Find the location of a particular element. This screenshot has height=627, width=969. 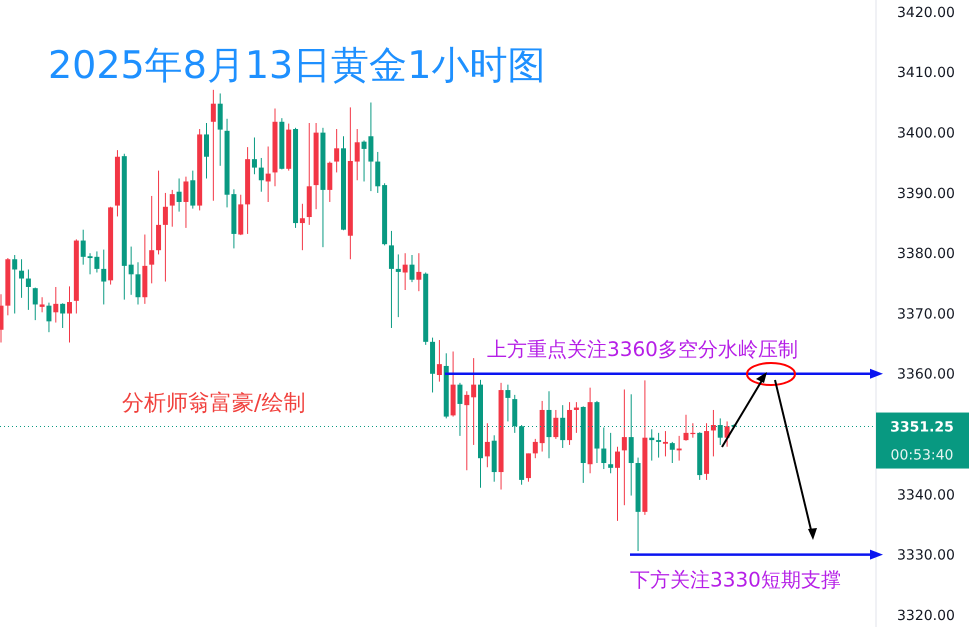

annotation: 分析师翁富豪/绘制 is located at coordinates (214, 403).